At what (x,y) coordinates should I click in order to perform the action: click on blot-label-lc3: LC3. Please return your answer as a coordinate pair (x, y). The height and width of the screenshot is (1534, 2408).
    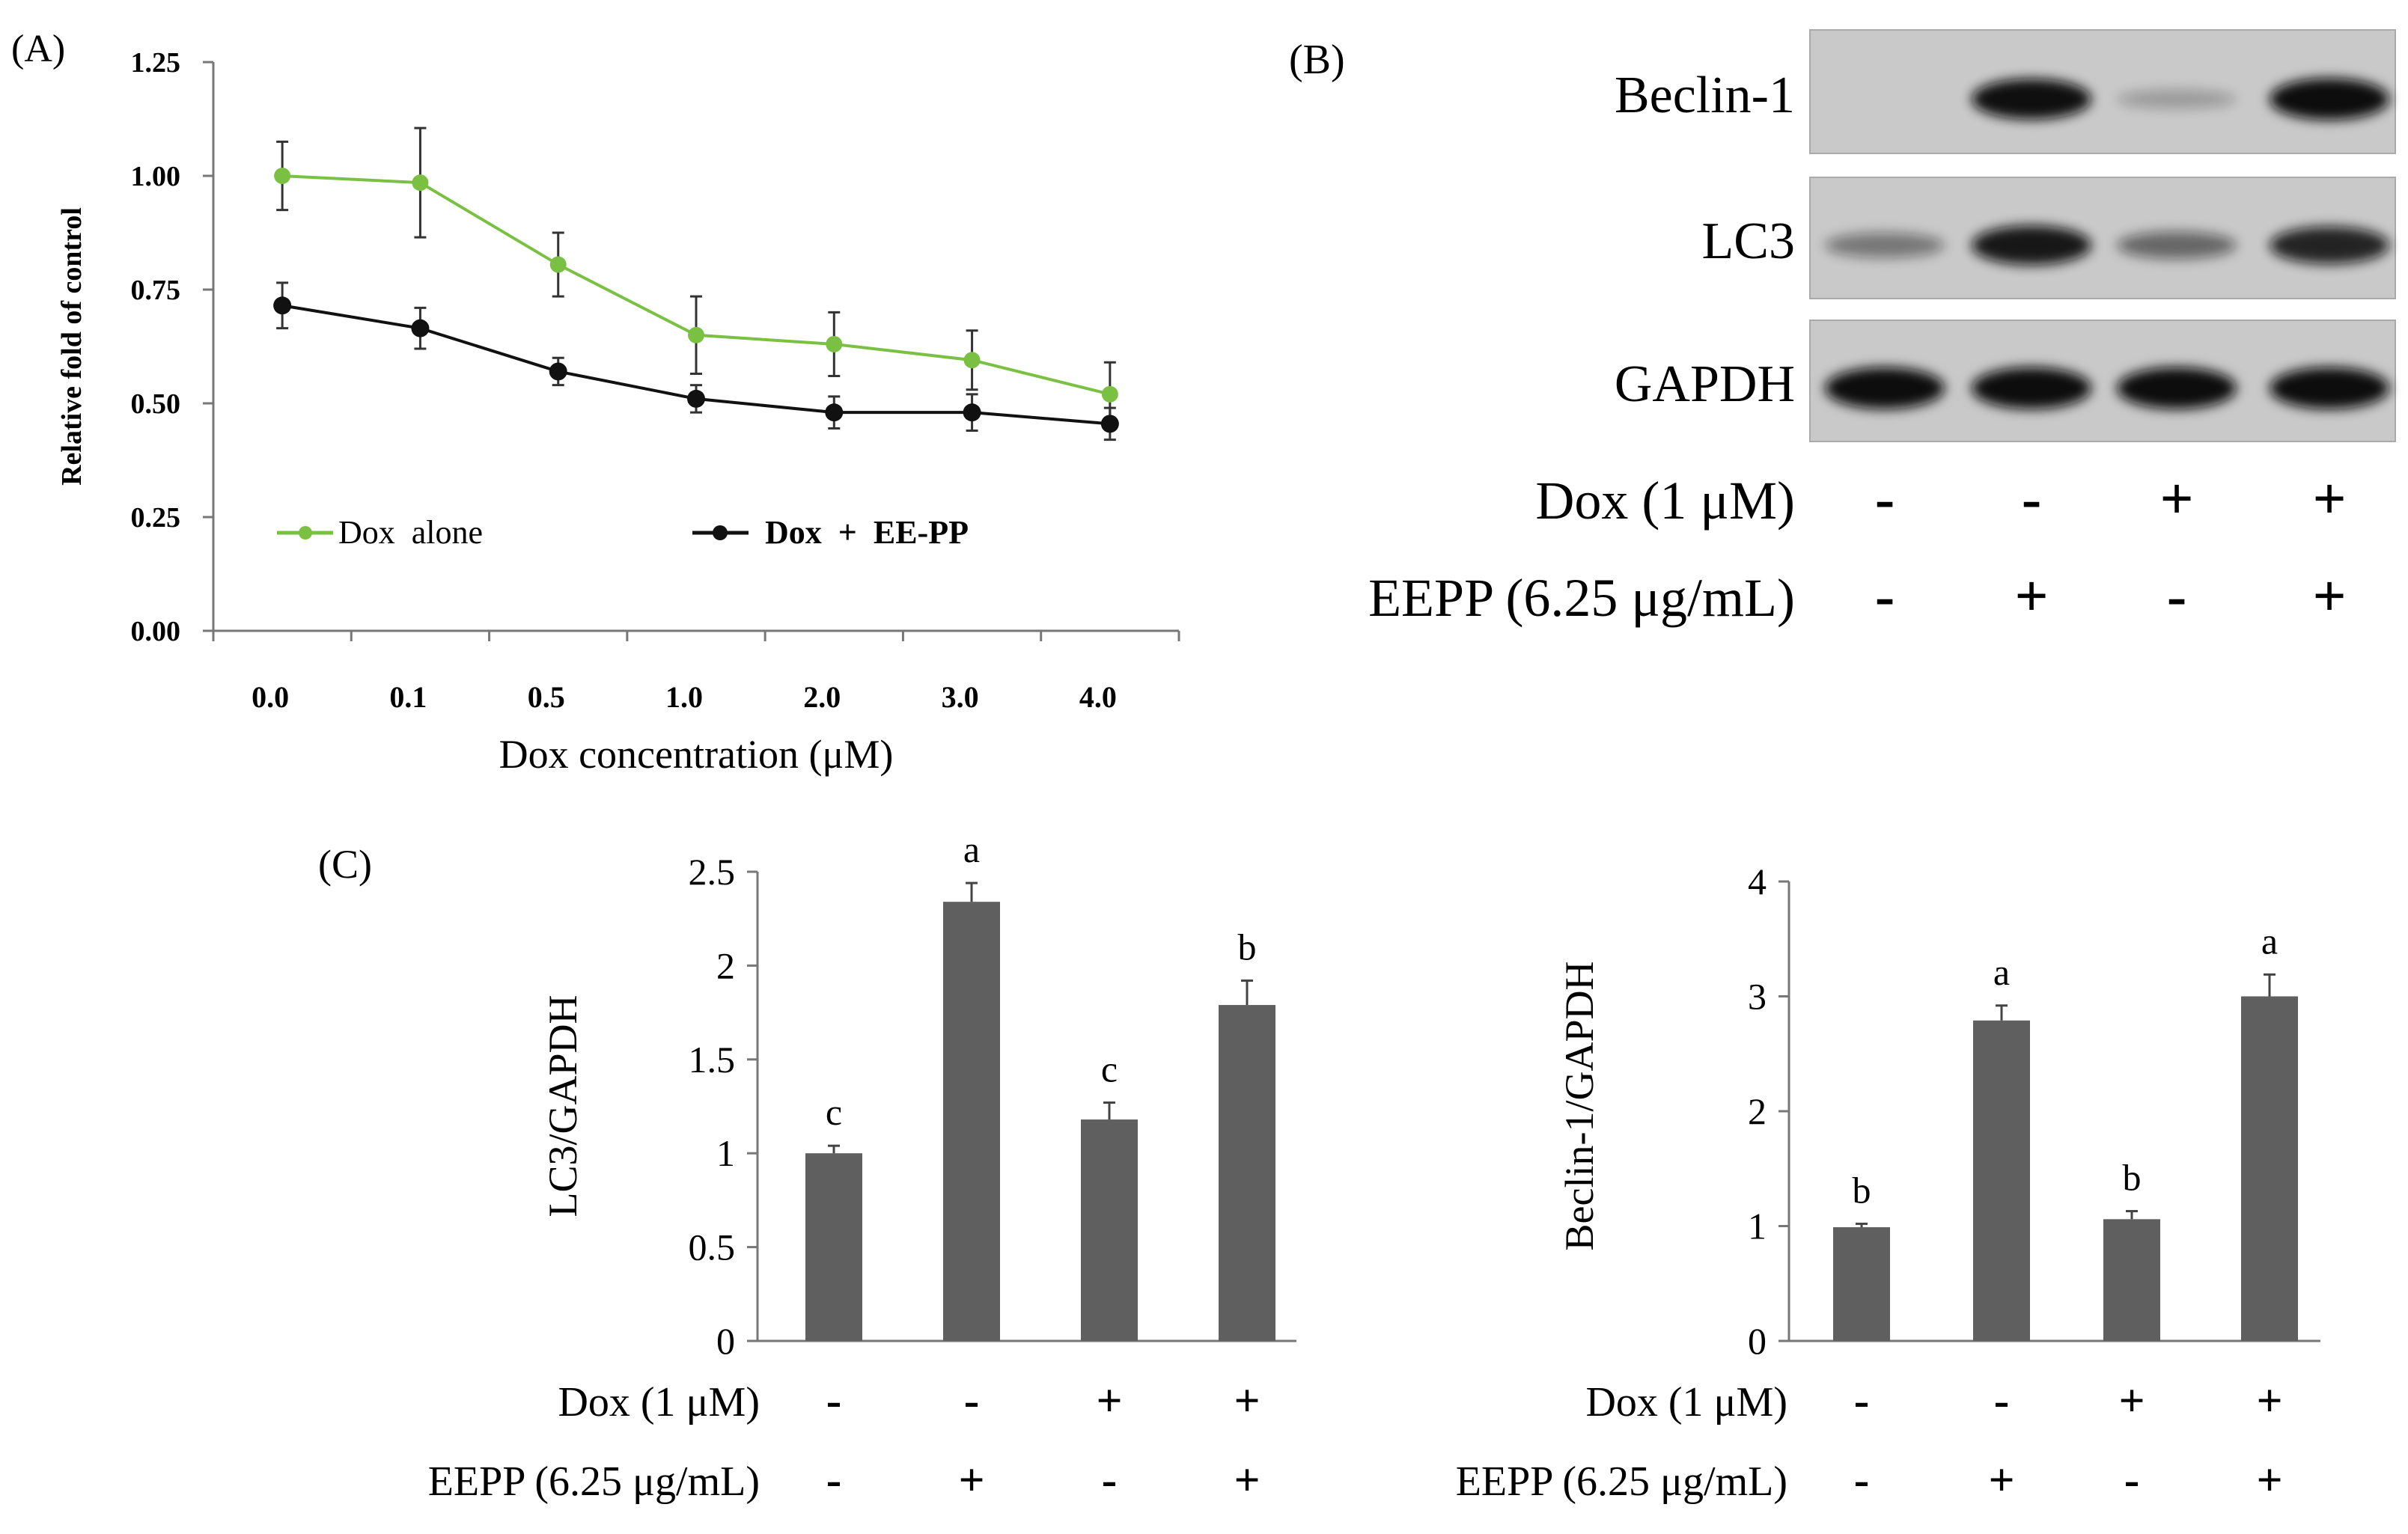
    Looking at the image, I should click on (1748, 241).